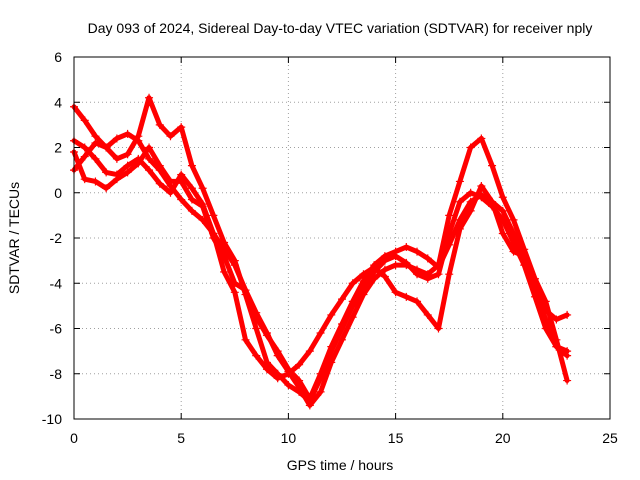 The height and width of the screenshot is (480, 640). Describe the element at coordinates (74, 438) in the screenshot. I see `x-tick-label-0: 0` at that location.